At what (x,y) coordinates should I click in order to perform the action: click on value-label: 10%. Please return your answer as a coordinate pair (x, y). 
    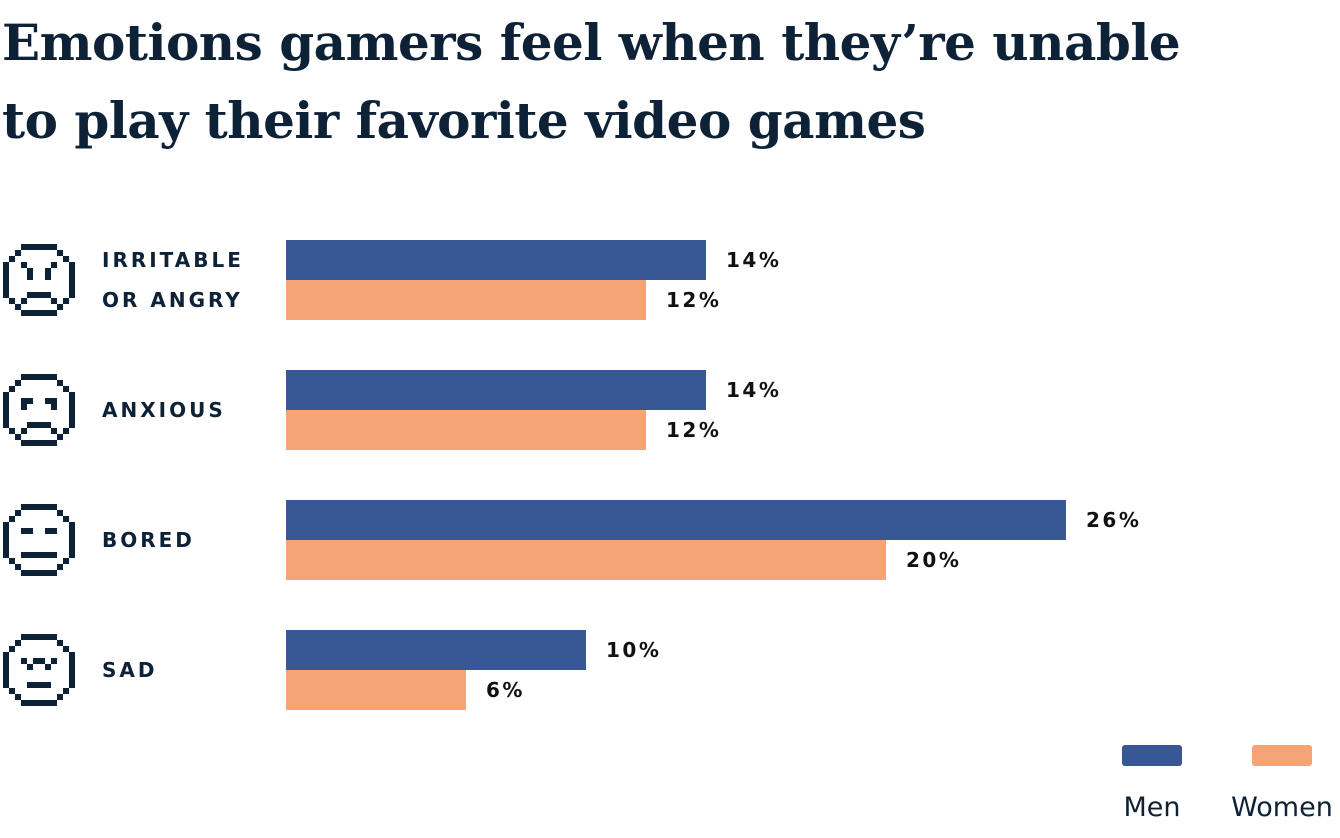
    Looking at the image, I should click on (634, 650).